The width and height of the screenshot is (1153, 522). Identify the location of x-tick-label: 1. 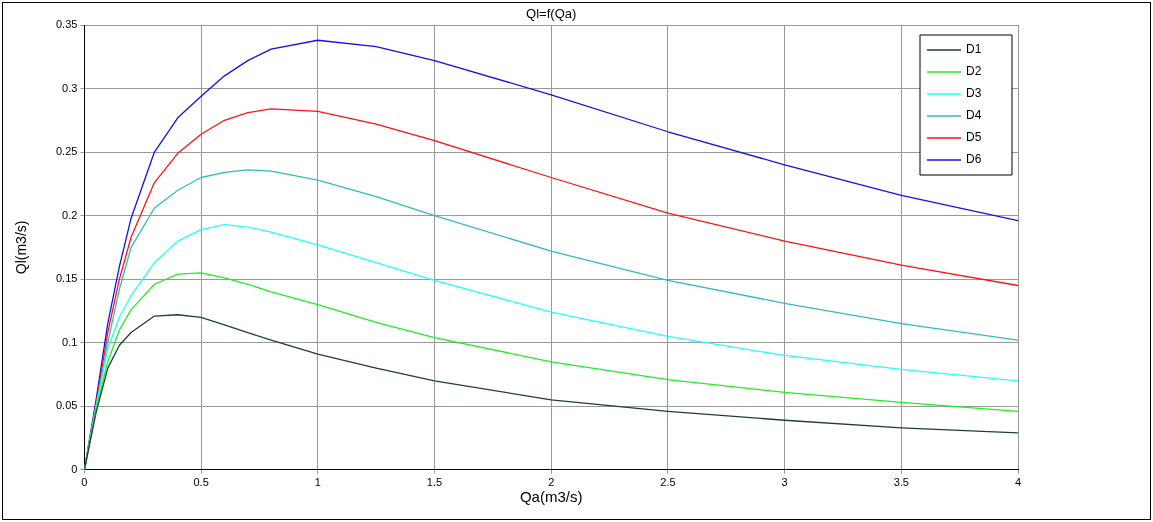
(317, 482).